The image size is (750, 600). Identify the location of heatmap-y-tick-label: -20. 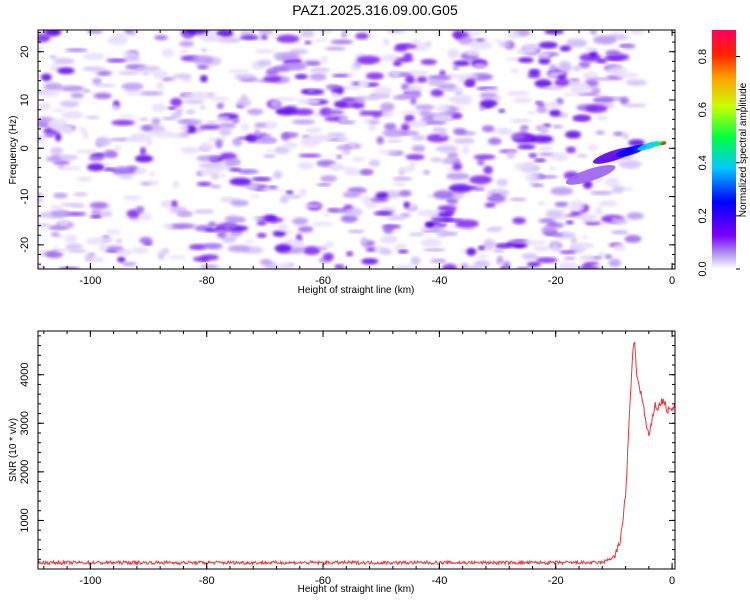
(25, 245).